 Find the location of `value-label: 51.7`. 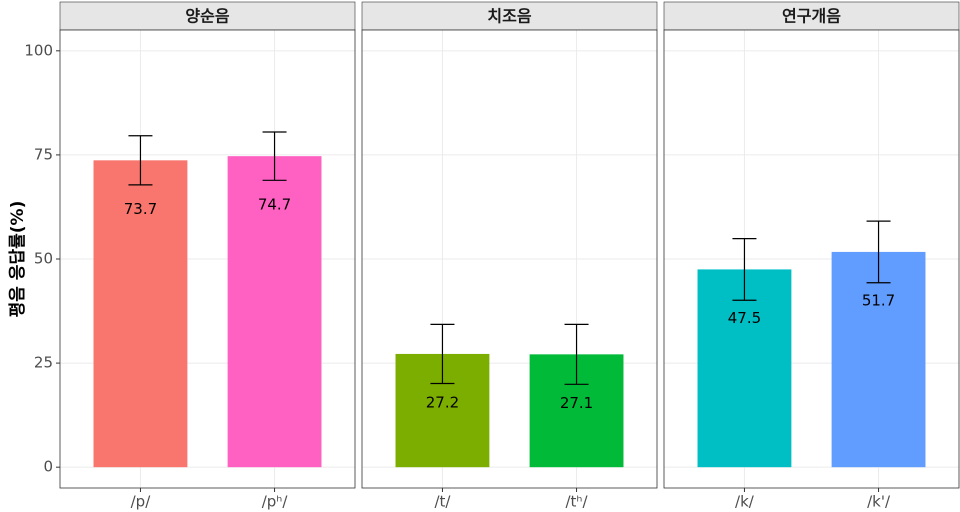

value-label: 51.7 is located at coordinates (878, 300).